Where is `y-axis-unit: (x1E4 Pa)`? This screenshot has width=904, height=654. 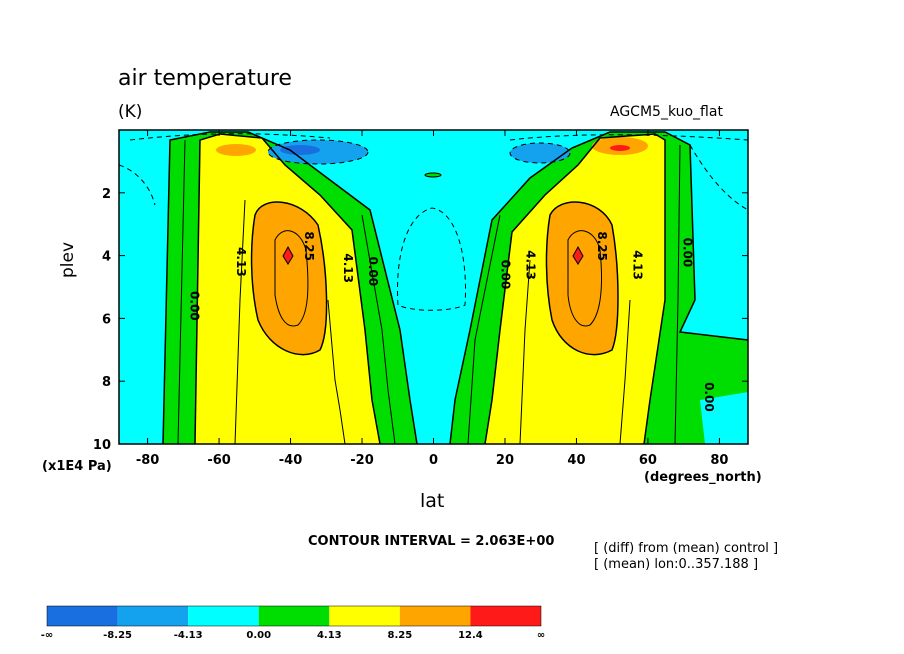 y-axis-unit: (x1E4 Pa) is located at coordinates (77, 466).